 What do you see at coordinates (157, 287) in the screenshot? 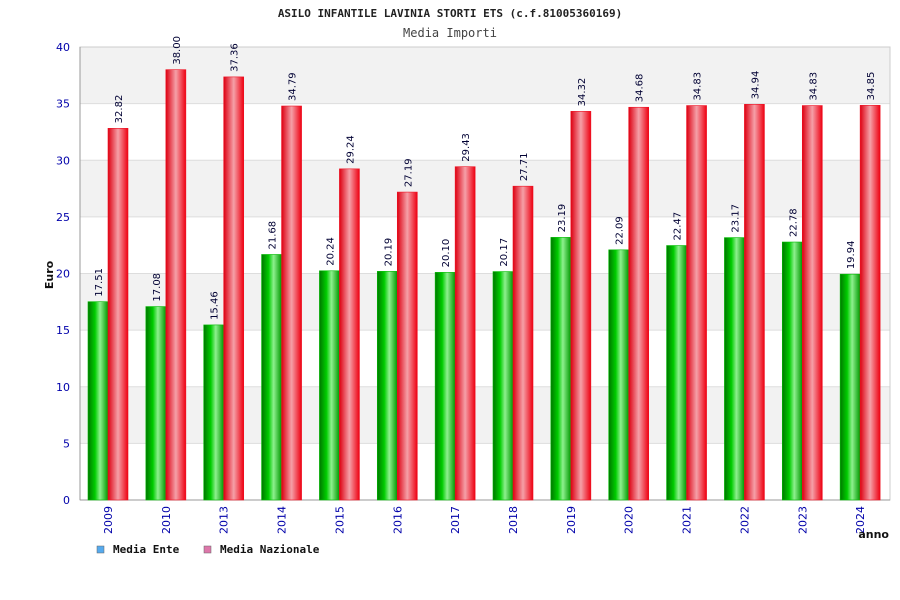
I see `data-label: 17.08` at bounding box center [157, 287].